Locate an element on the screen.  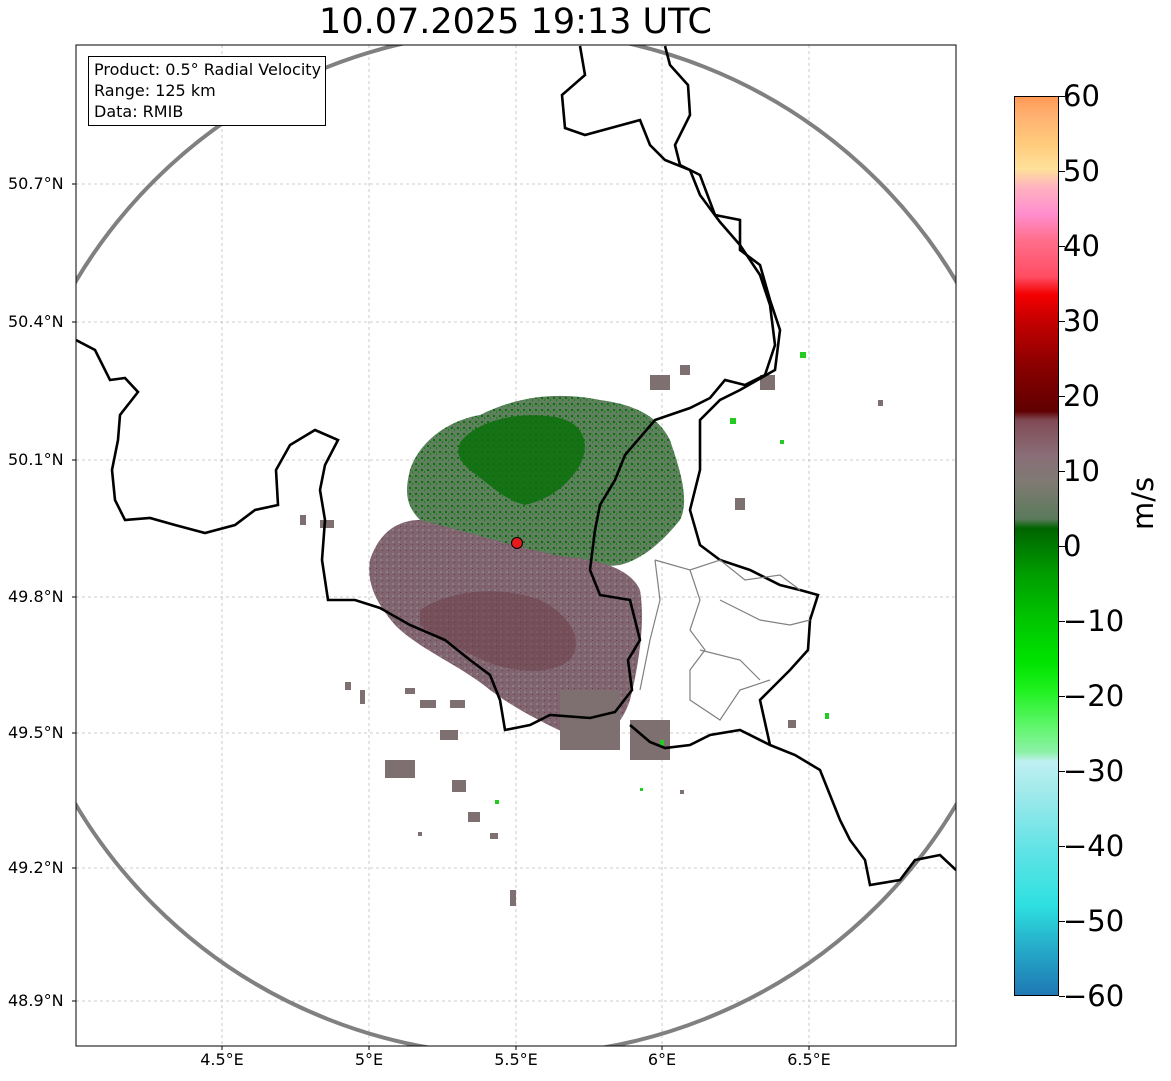
region-borders is located at coordinates (725, 640).